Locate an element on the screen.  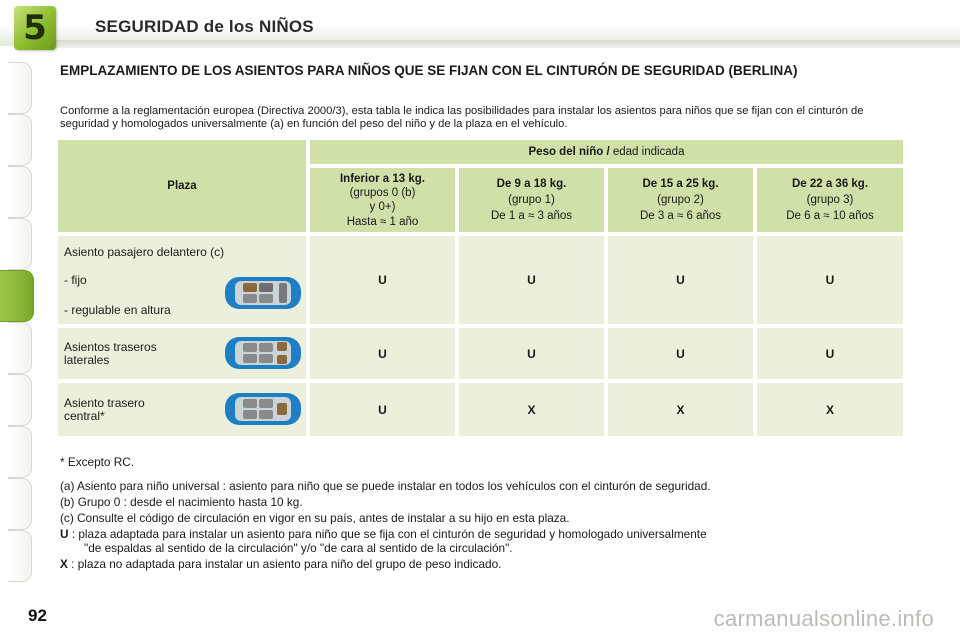
car-rear-side-seats-icon is located at coordinates (263, 353).